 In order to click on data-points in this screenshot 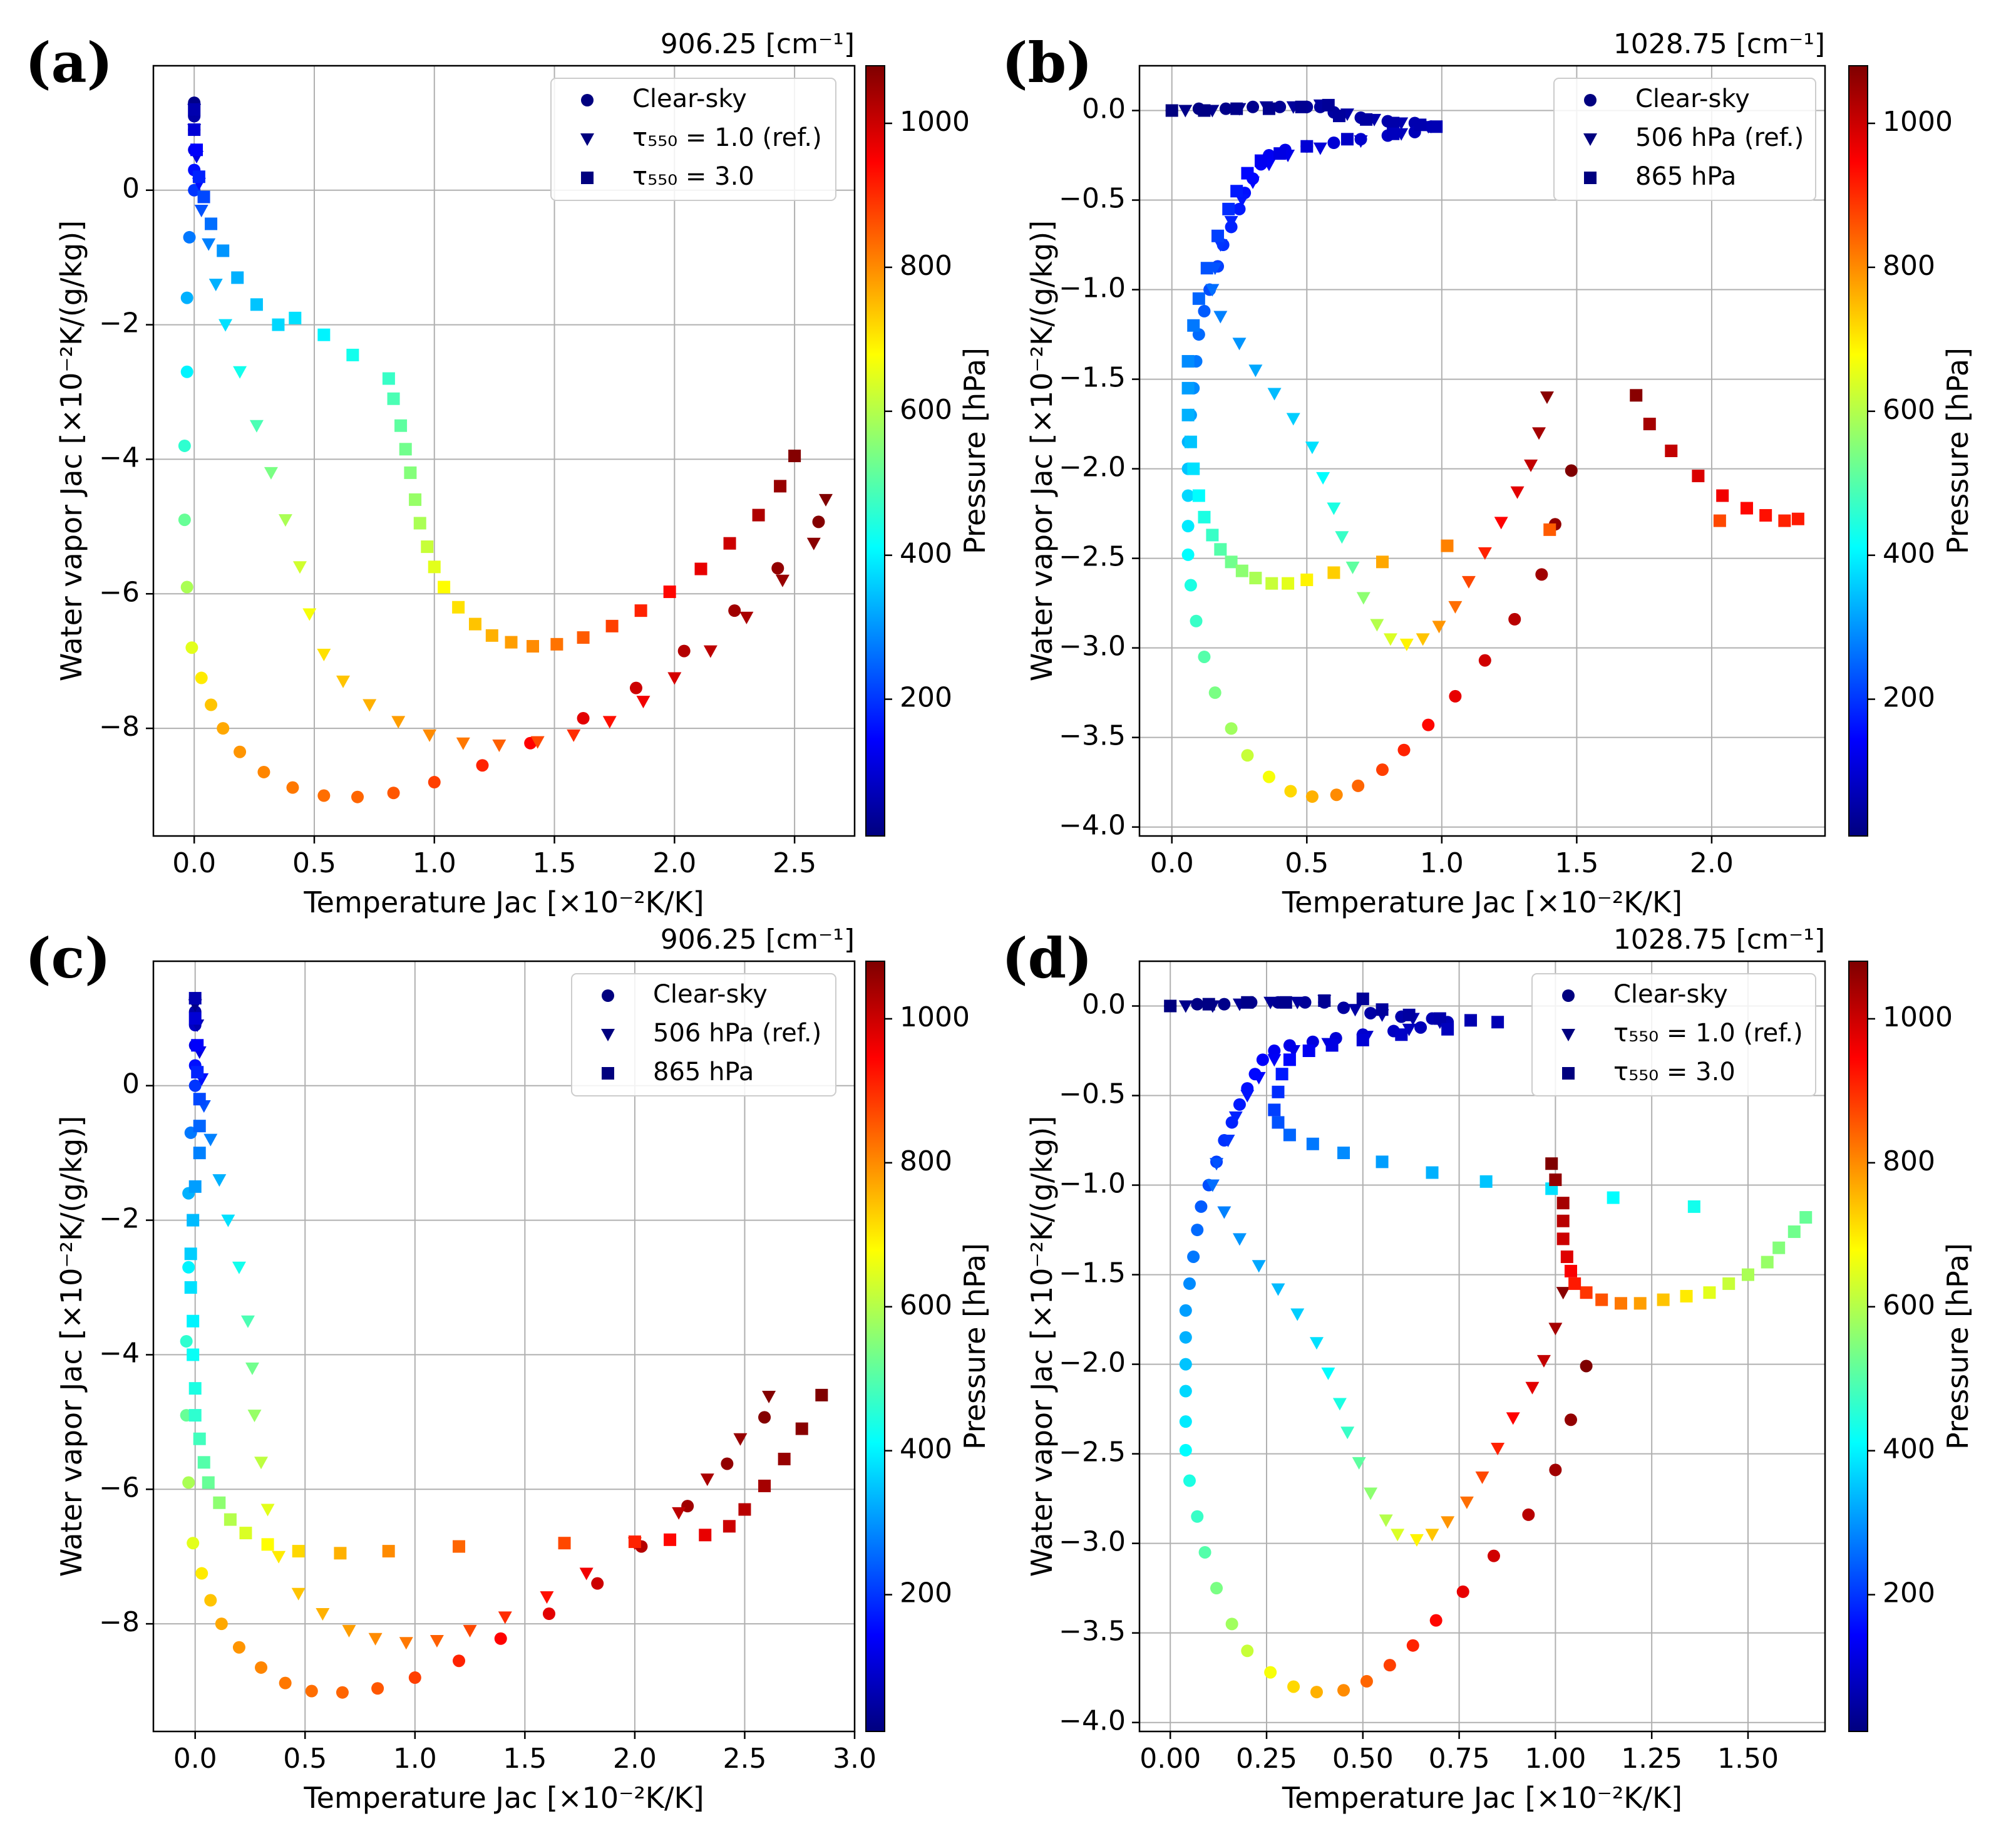, I will do `click(1489, 1346)`.